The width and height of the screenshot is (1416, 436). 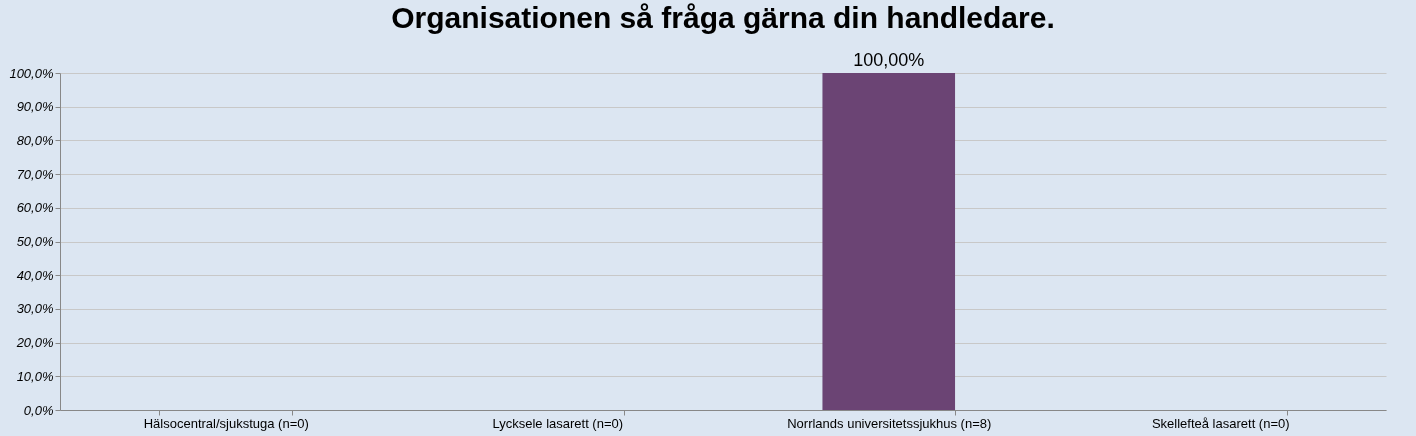 I want to click on y-tick-label: 70,0%, so click(x=35, y=174).